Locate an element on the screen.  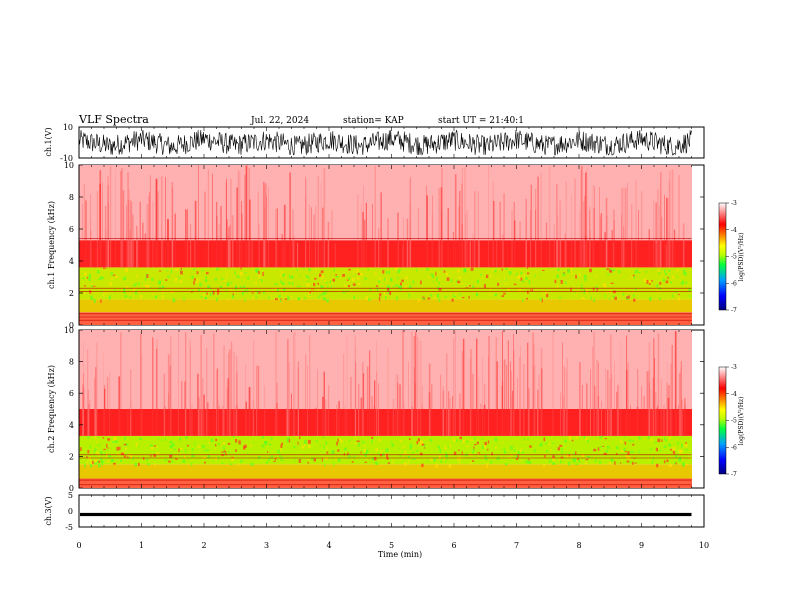
ch1-colorbar-label: log(PSD)(V²/Hz) is located at coordinates (741, 257).